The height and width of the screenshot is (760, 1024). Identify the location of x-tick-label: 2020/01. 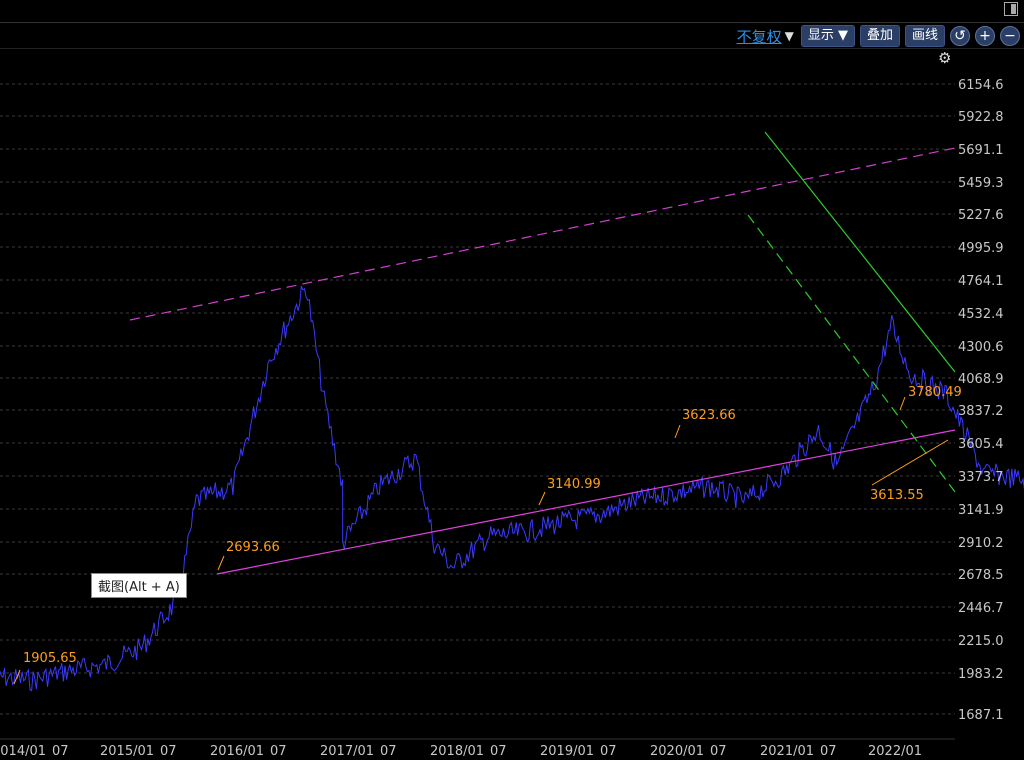
(677, 751).